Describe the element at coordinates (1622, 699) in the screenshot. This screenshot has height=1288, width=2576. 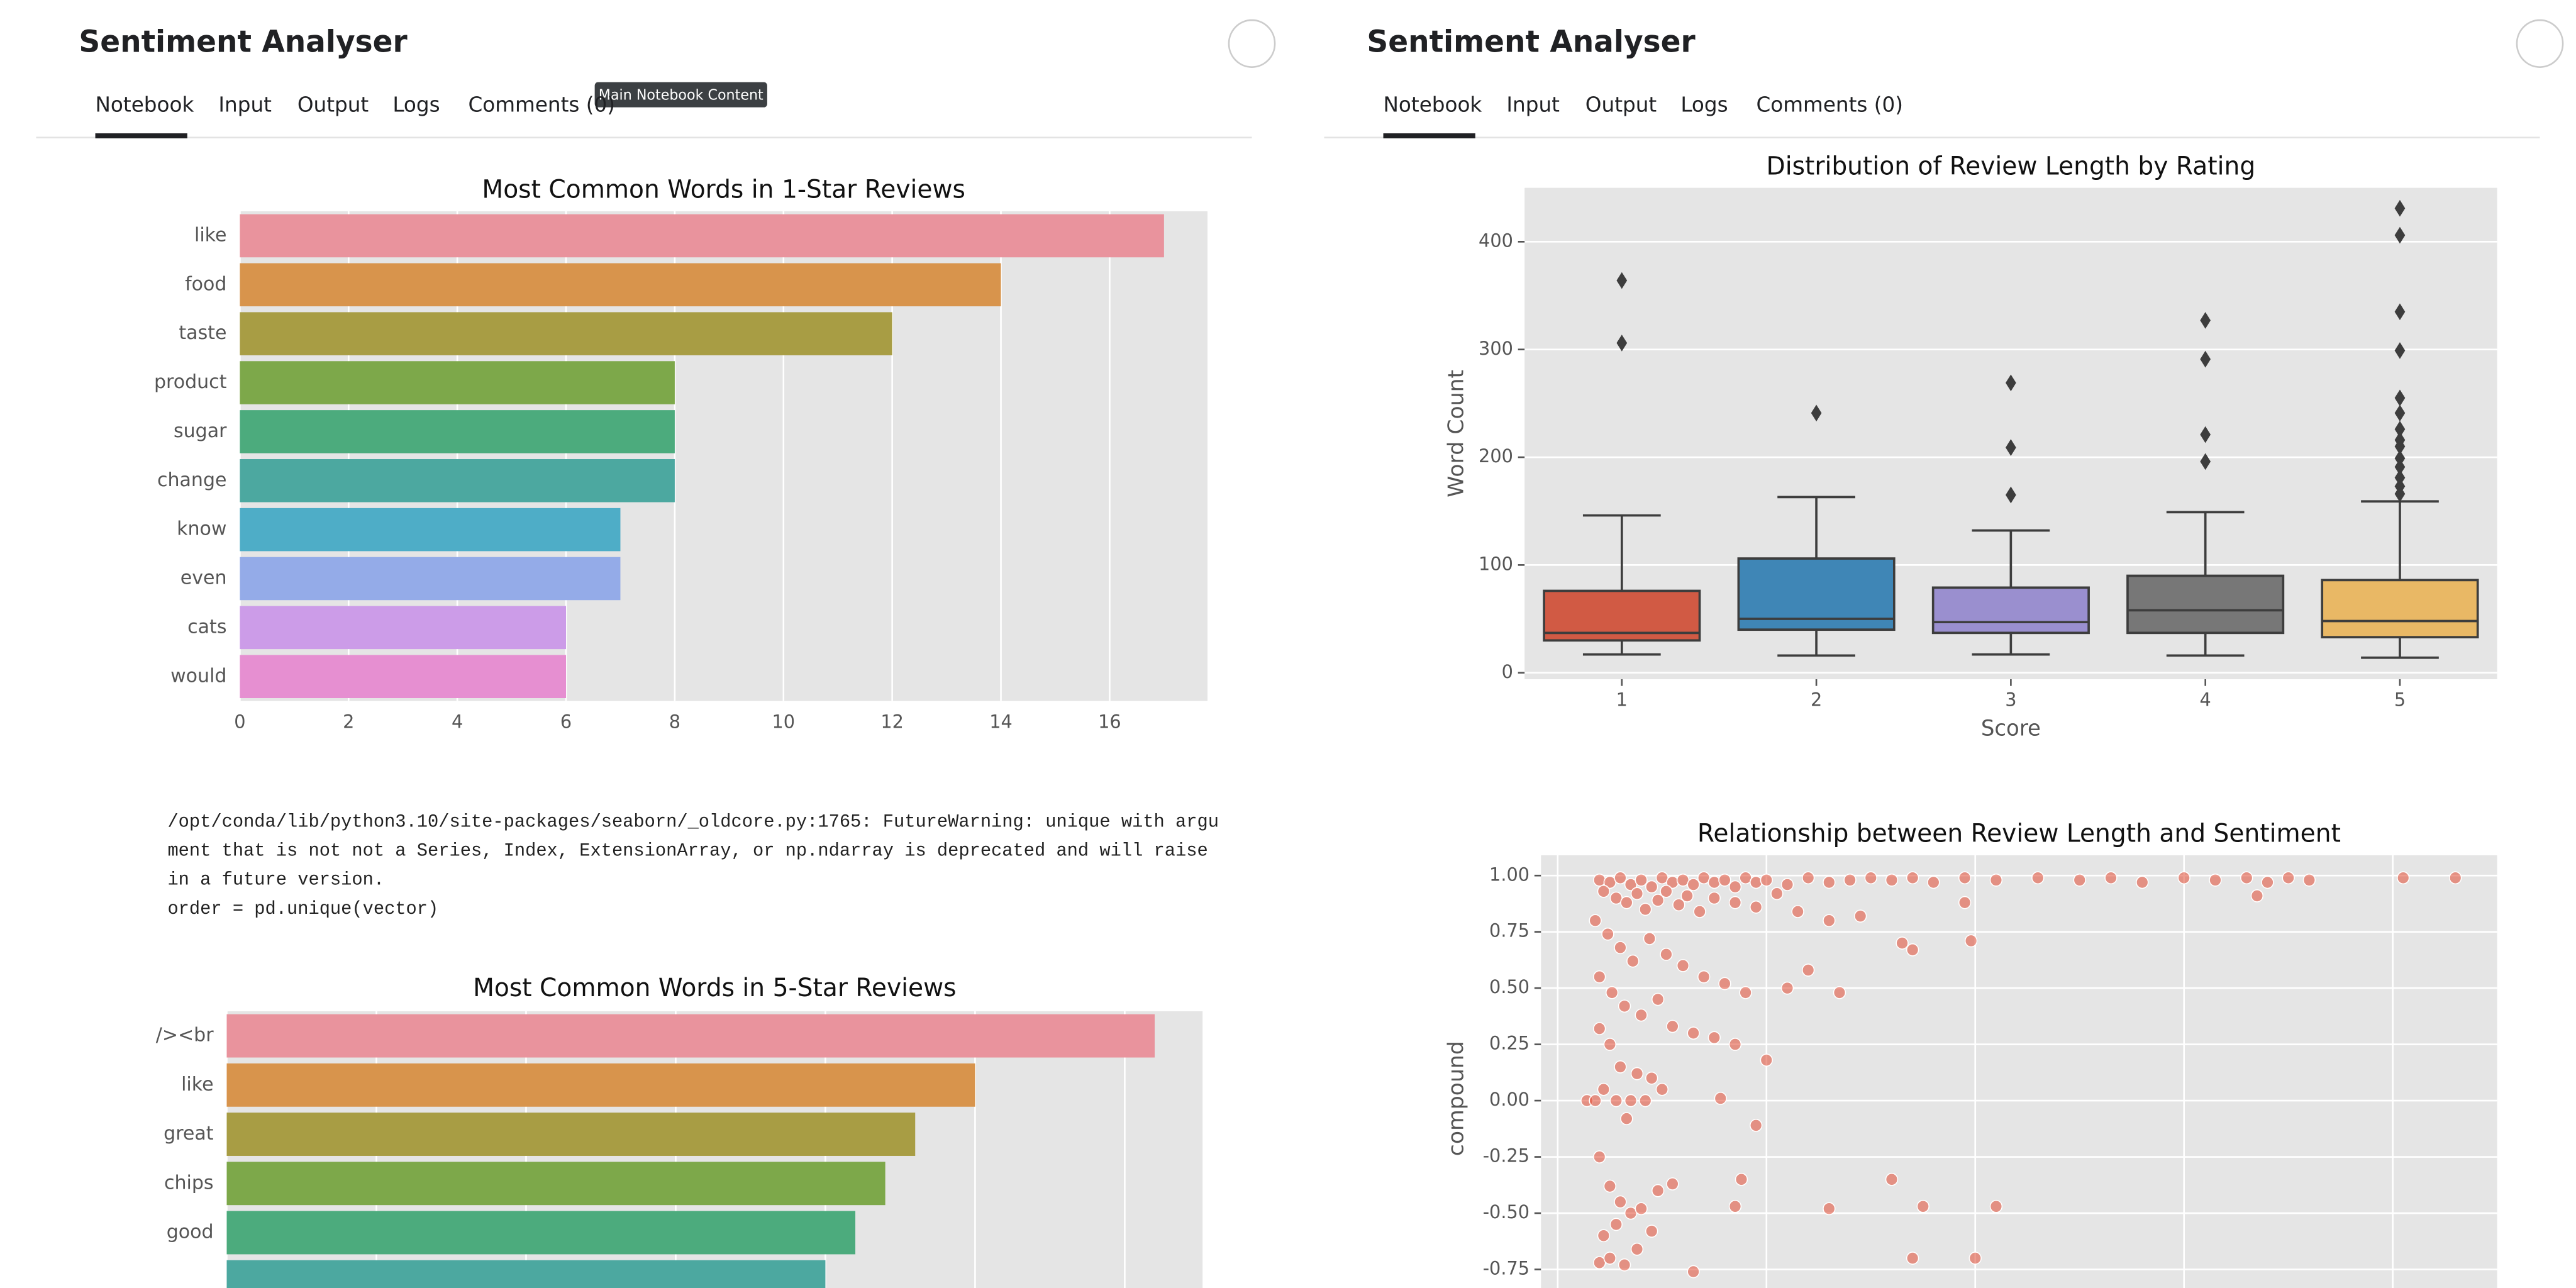
I see `x-tick-label: 1` at that location.